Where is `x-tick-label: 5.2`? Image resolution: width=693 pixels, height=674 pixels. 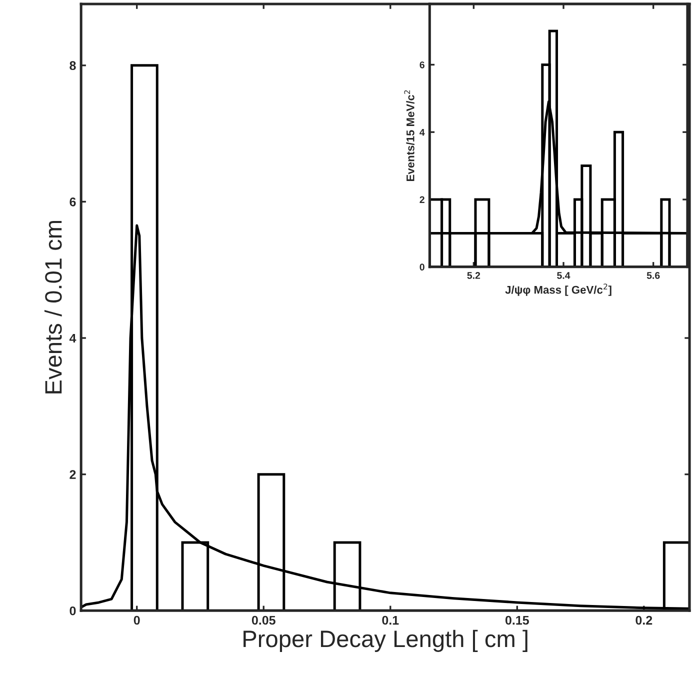
x-tick-label: 5.2 is located at coordinates (473, 275).